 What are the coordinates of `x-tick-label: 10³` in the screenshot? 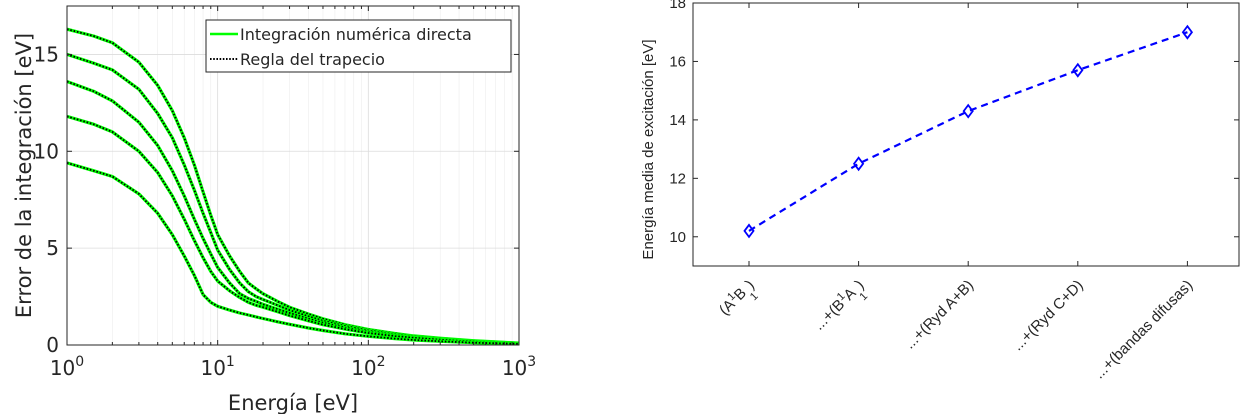 It's located at (519, 367).